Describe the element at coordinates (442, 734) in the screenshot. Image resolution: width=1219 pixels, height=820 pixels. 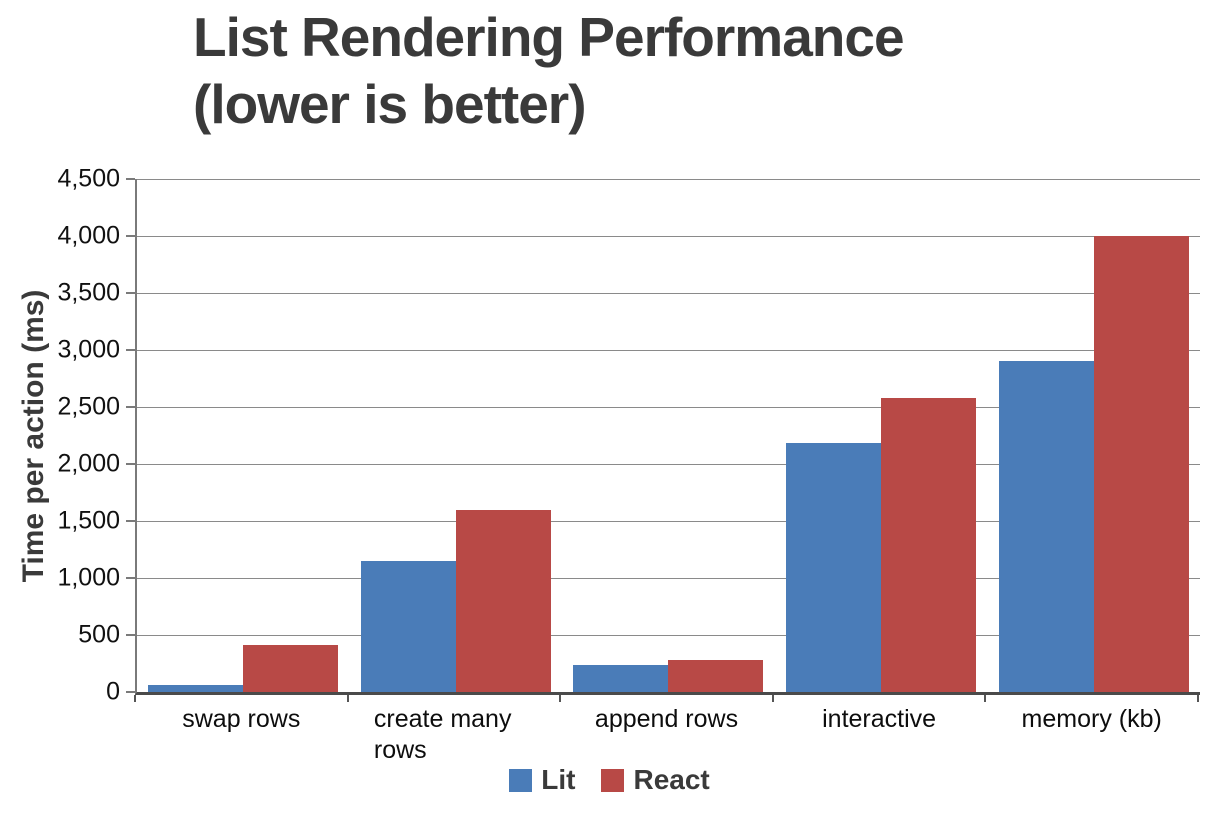
I see `x-category-label: create many rows` at that location.